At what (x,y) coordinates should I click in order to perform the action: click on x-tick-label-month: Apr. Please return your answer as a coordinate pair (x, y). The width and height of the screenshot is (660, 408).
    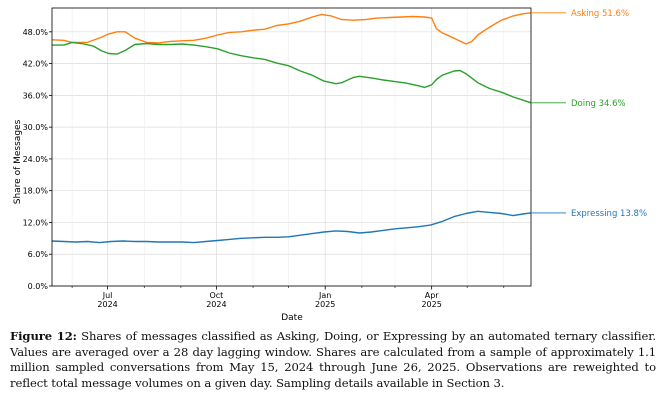
    Looking at the image, I should click on (432, 295).